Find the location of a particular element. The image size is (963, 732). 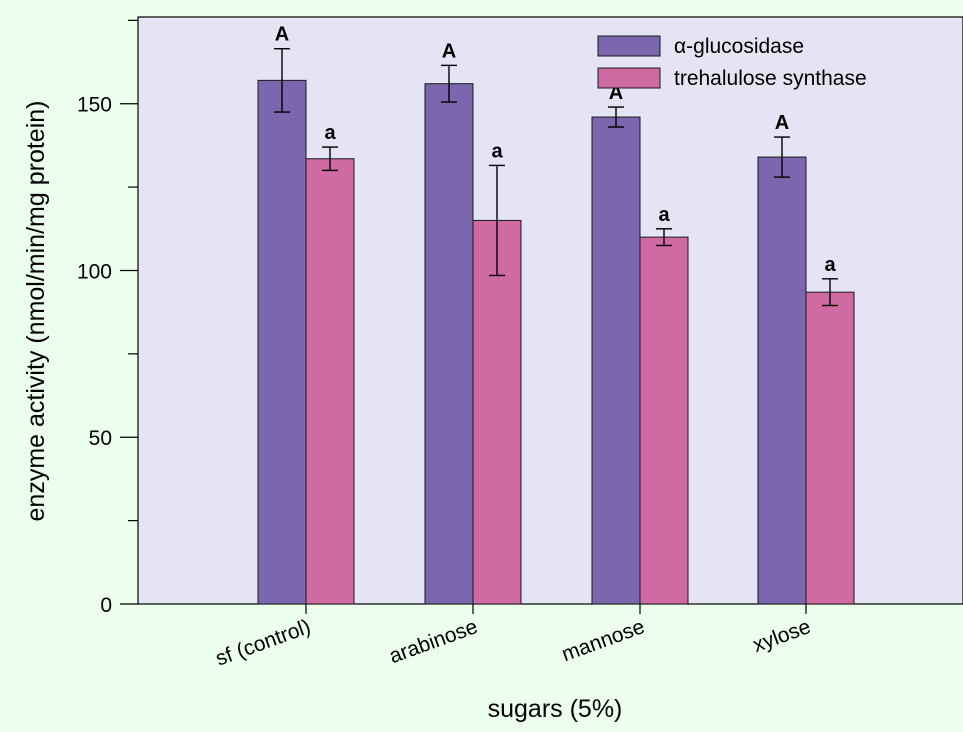

x-tick-label: xylose is located at coordinates (782, 636).